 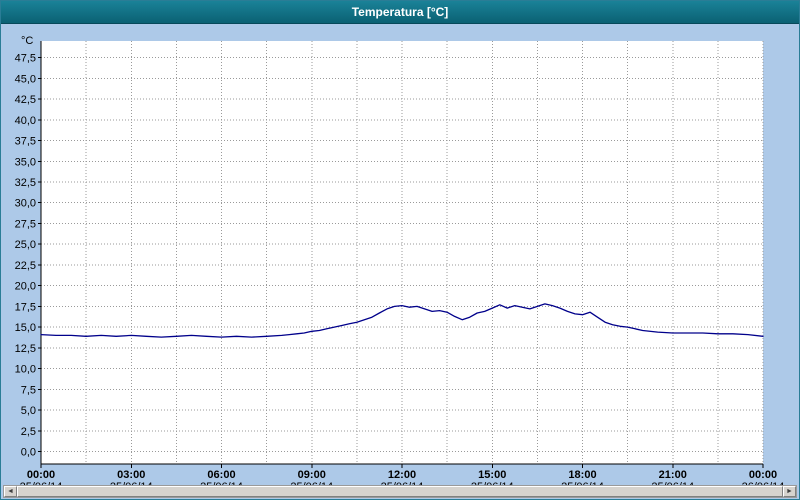 I want to click on scroll-left-icon: ◄, so click(x=10, y=491).